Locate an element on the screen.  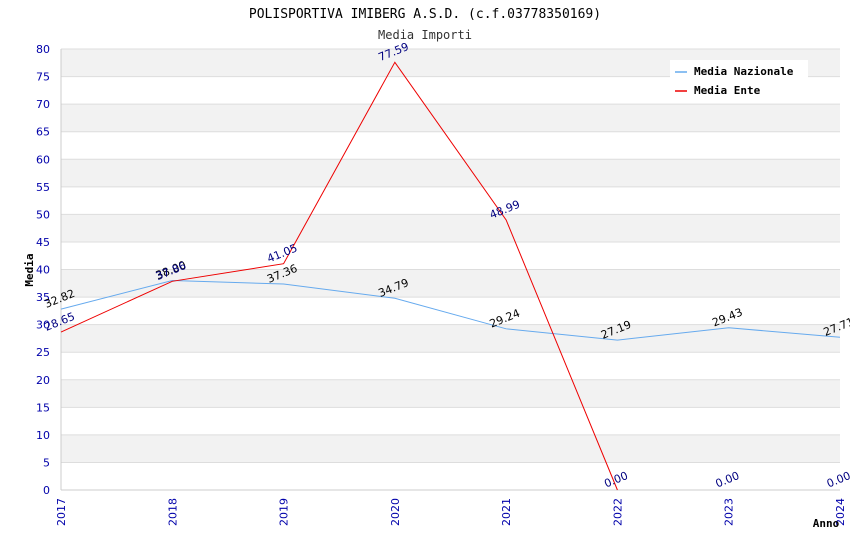
x-tick-label: 2019 is located at coordinates (284, 512).